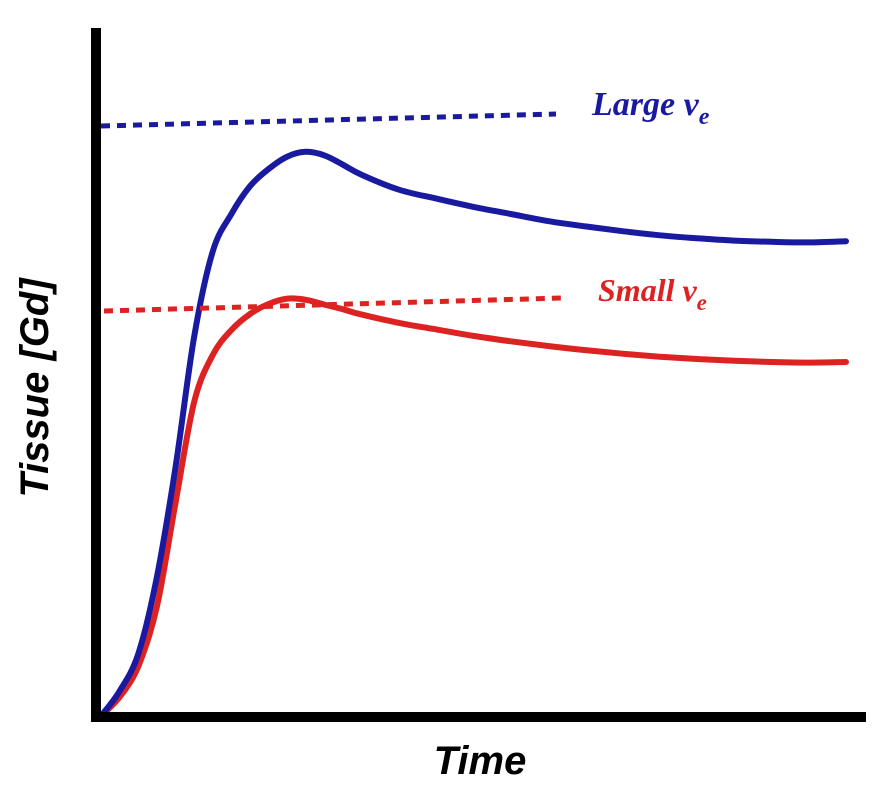 The width and height of the screenshot is (896, 800). I want to click on series-subscript-0: e, so click(704, 117).